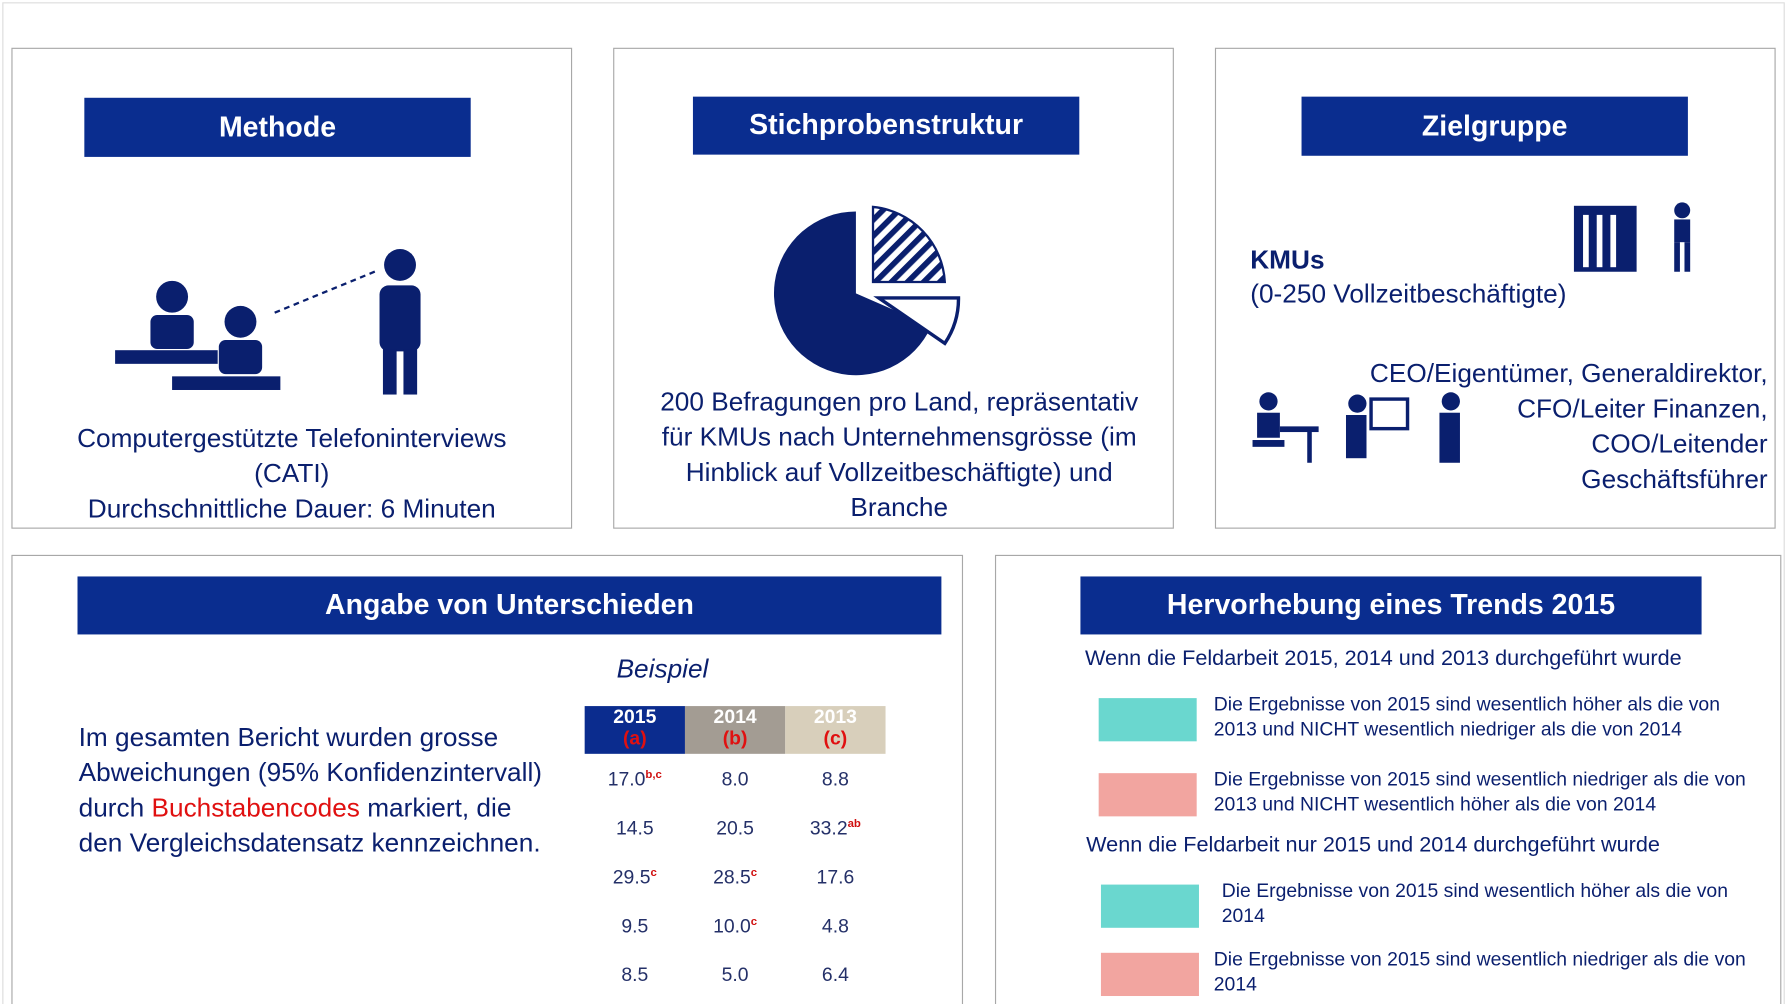  I want to click on table-cell: 8.8, so click(835, 780).